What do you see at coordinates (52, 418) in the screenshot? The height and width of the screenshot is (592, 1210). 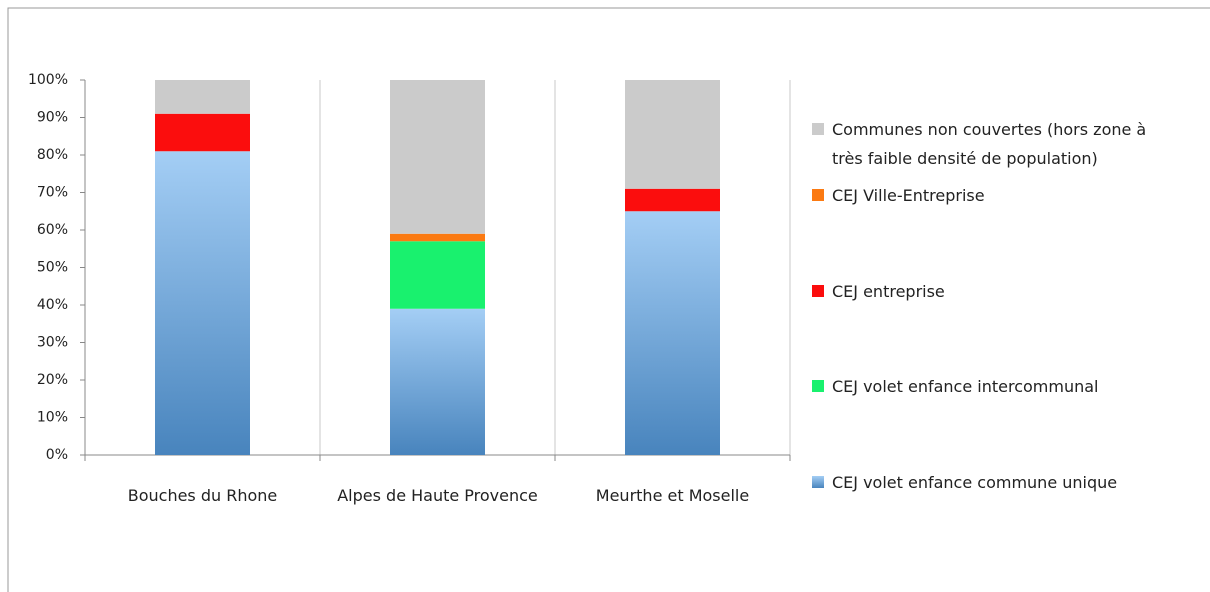 I see `y-tick-label: 10%` at bounding box center [52, 418].